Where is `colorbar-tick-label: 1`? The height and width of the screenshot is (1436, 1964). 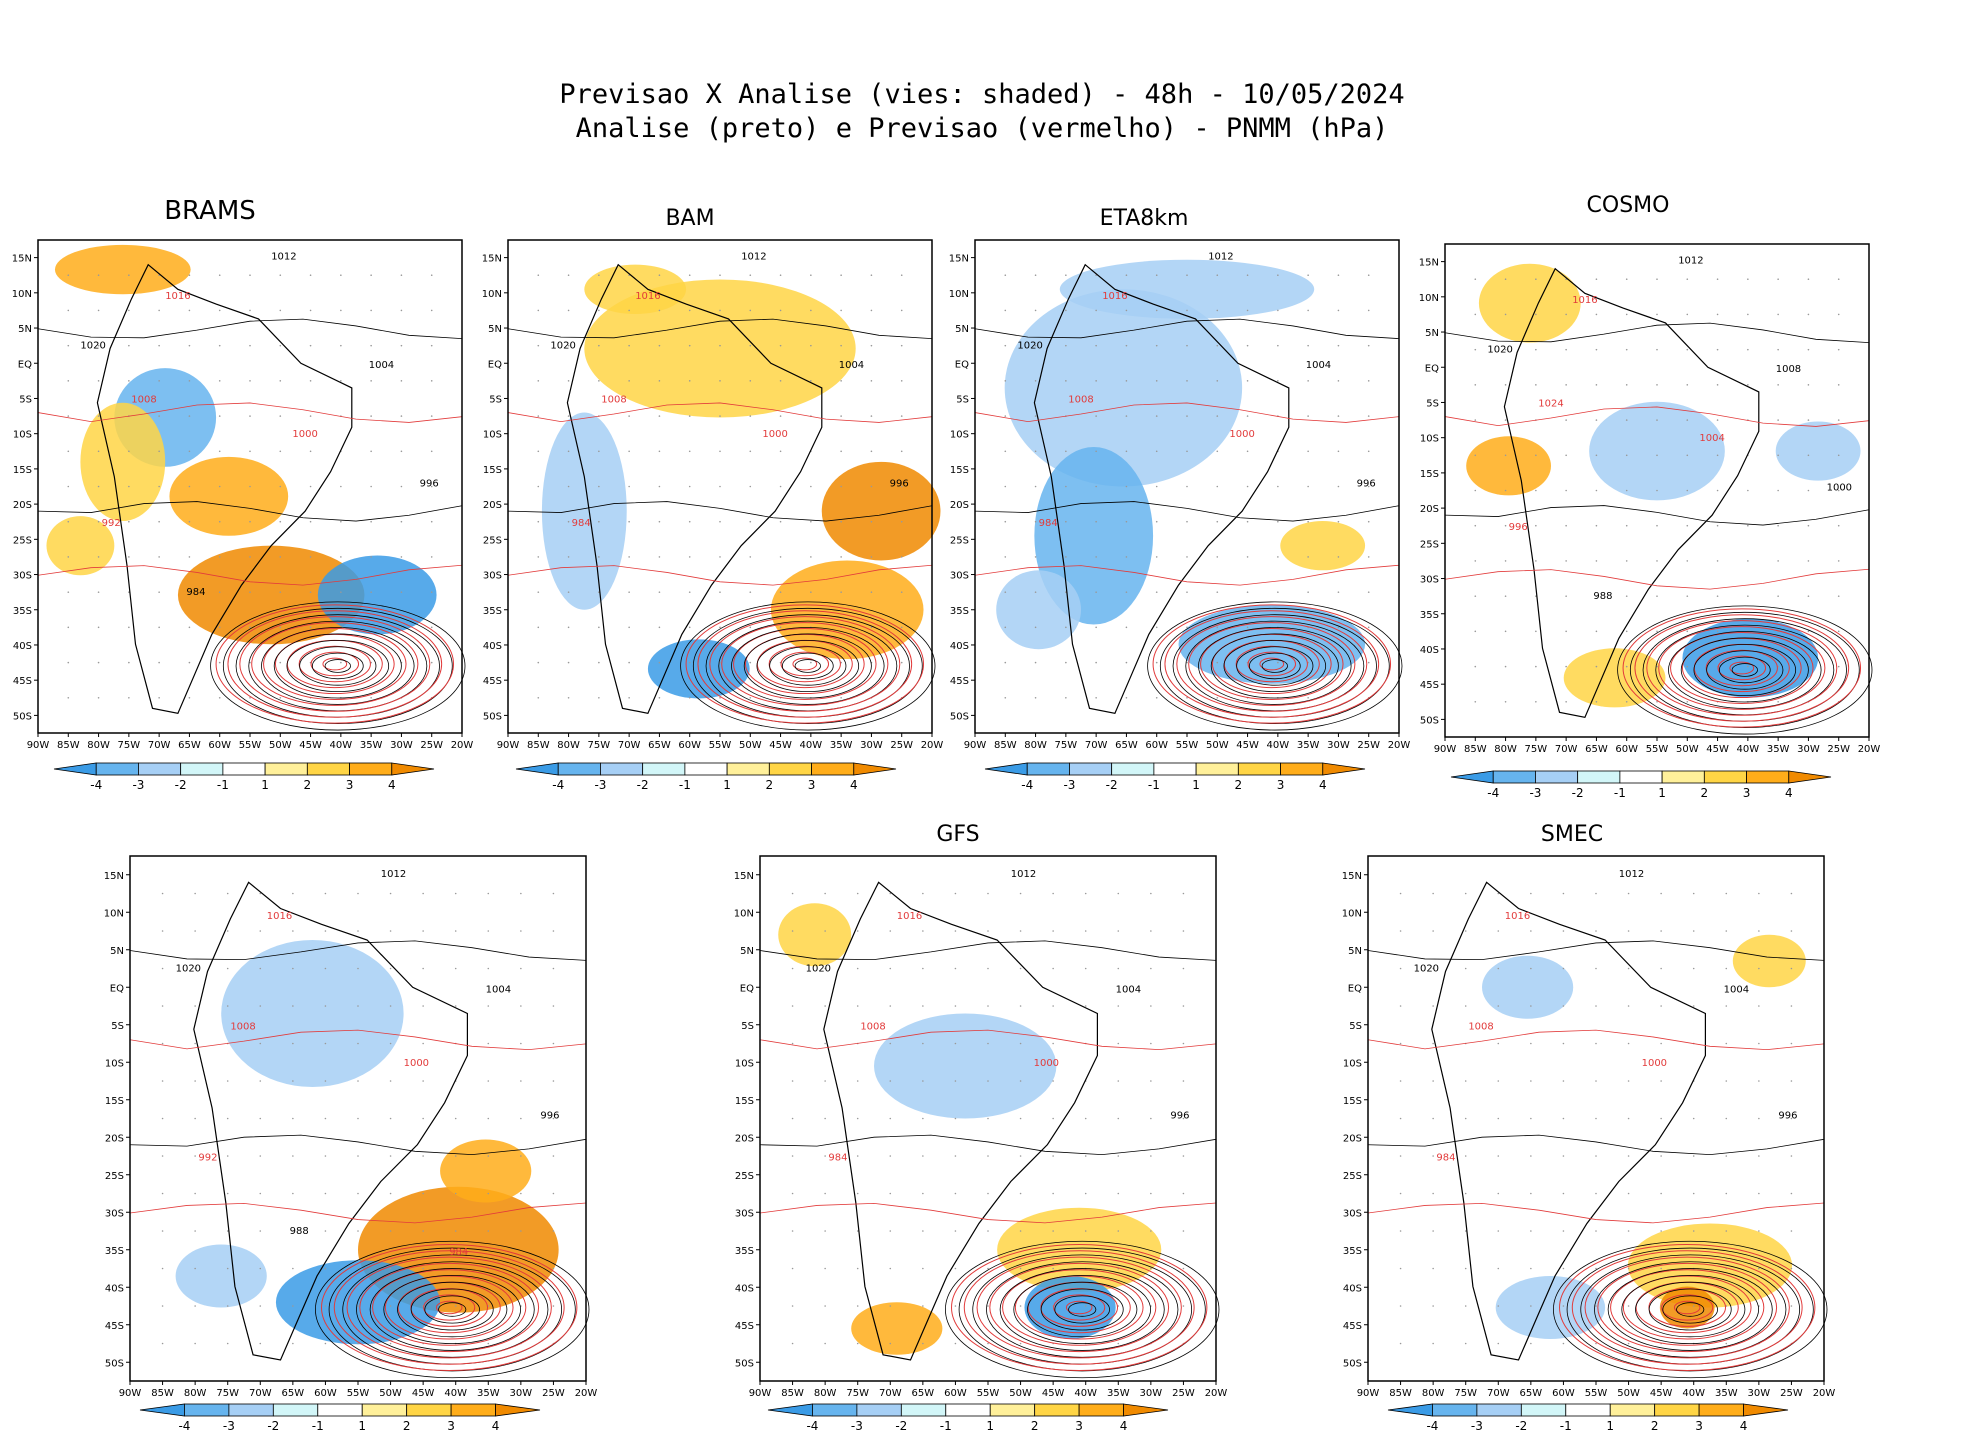
colorbar-tick-label: 1 is located at coordinates (1662, 793).